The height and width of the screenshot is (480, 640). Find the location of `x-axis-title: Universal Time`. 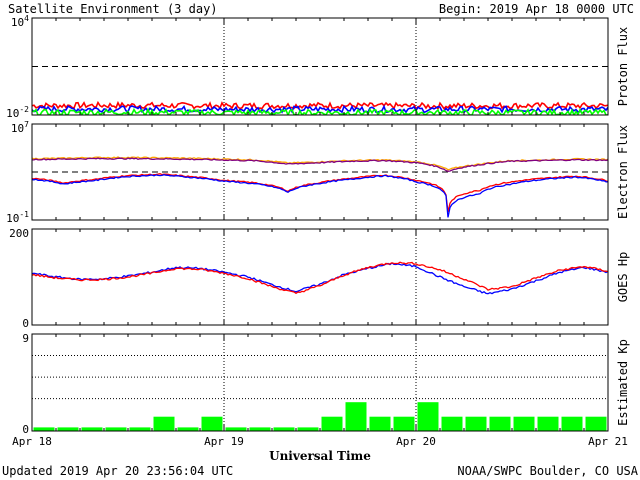

x-axis-title: Universal Time is located at coordinates (320, 456).